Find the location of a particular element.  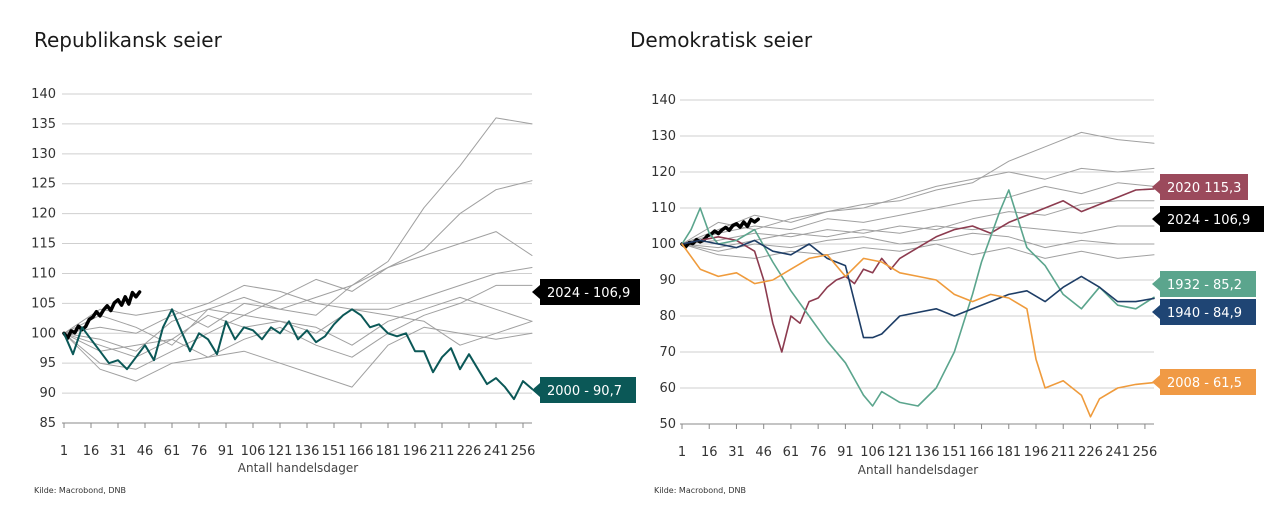

label-text: 2000 - 90,7 is located at coordinates (584, 391).